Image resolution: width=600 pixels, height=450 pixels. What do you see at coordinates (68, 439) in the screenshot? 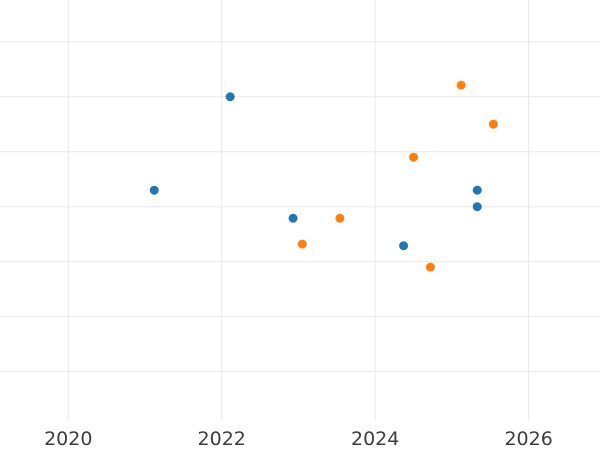
I see `x-tick-label: 2020` at bounding box center [68, 439].